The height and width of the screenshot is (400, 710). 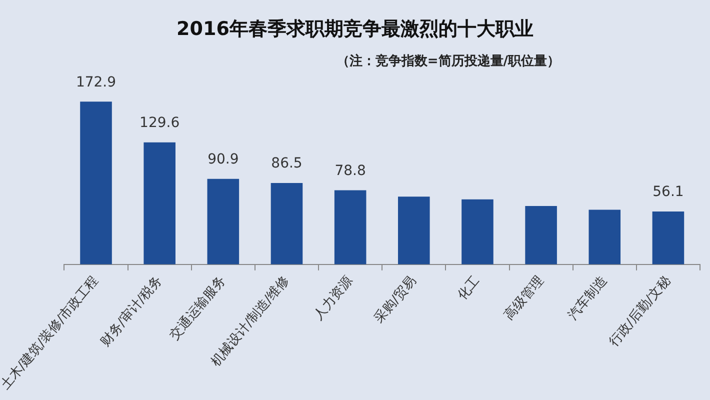 I want to click on chart-subtitle: （注：竞争指数=简历投递量/职位量）, so click(x=448, y=61).